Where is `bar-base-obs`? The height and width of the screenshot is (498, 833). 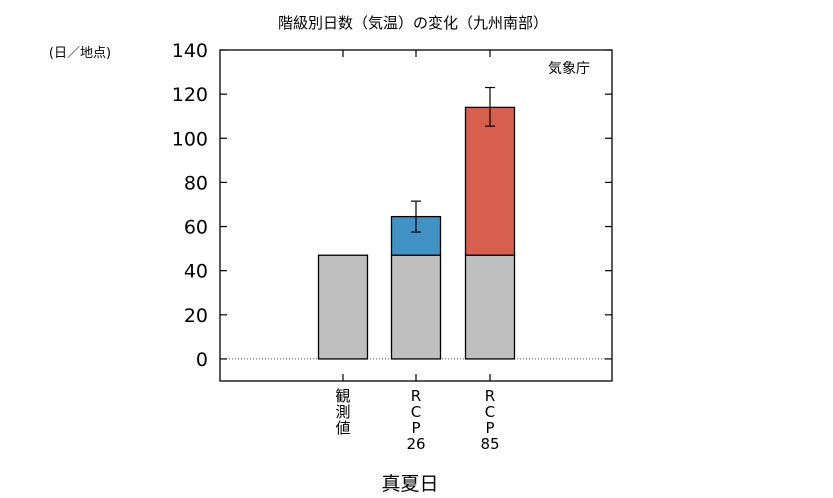 bar-base-obs is located at coordinates (343, 307).